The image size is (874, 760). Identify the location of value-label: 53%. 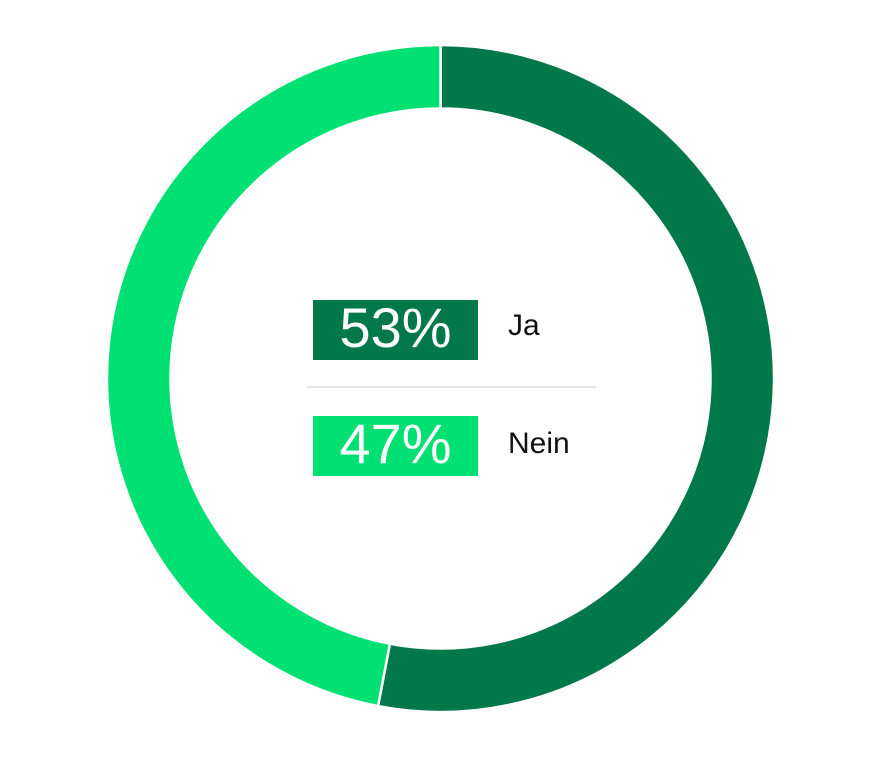
(395, 327).